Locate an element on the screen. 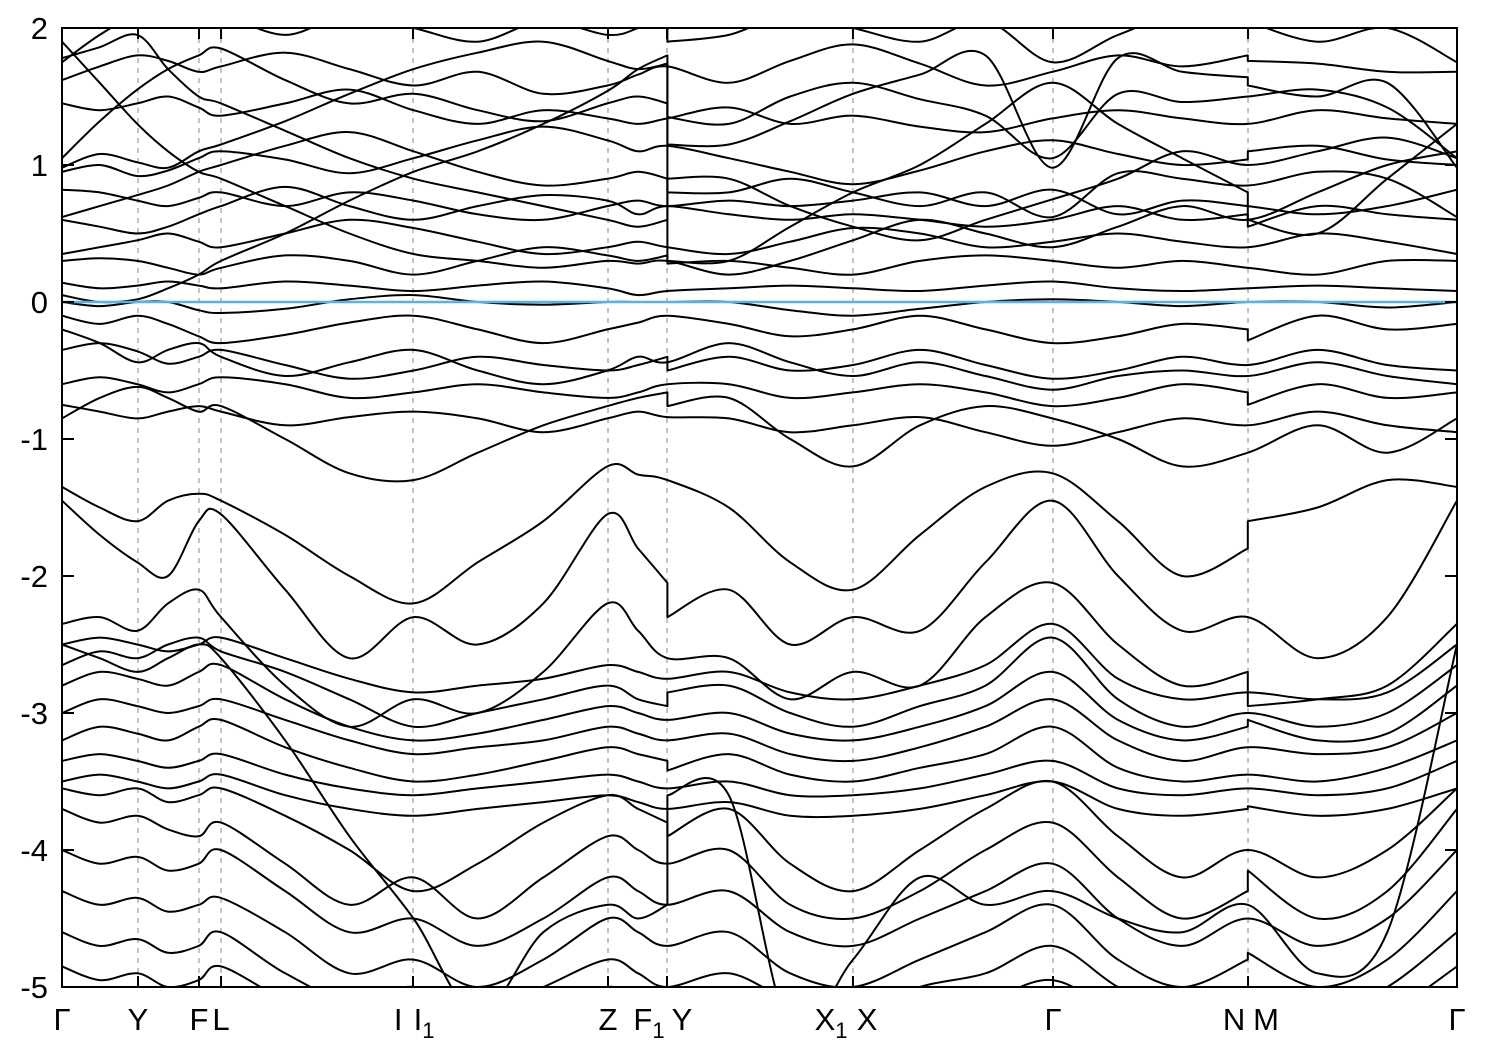 The width and height of the screenshot is (1500, 1050). kpoint-label: X1 is located at coordinates (831, 1022).